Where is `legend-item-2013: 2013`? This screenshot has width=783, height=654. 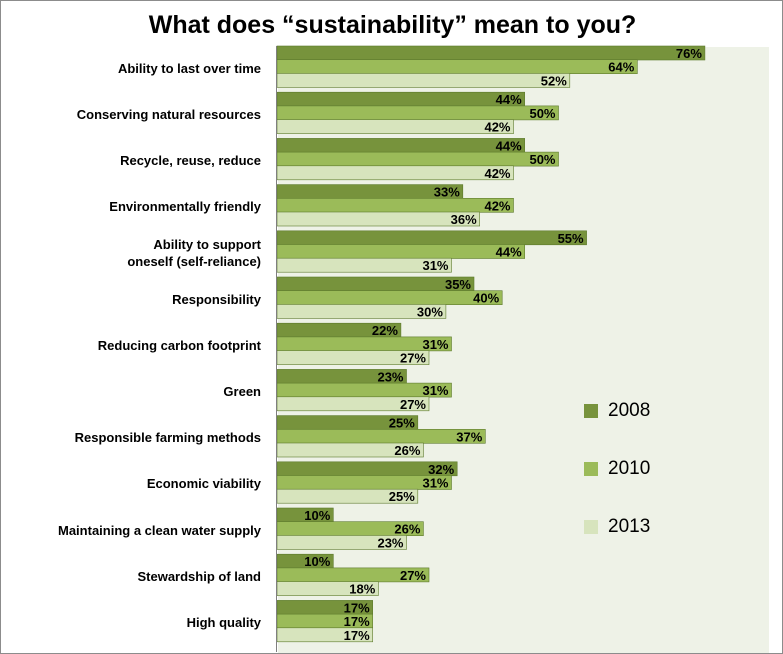 legend-item-2013: 2013 is located at coordinates (617, 527).